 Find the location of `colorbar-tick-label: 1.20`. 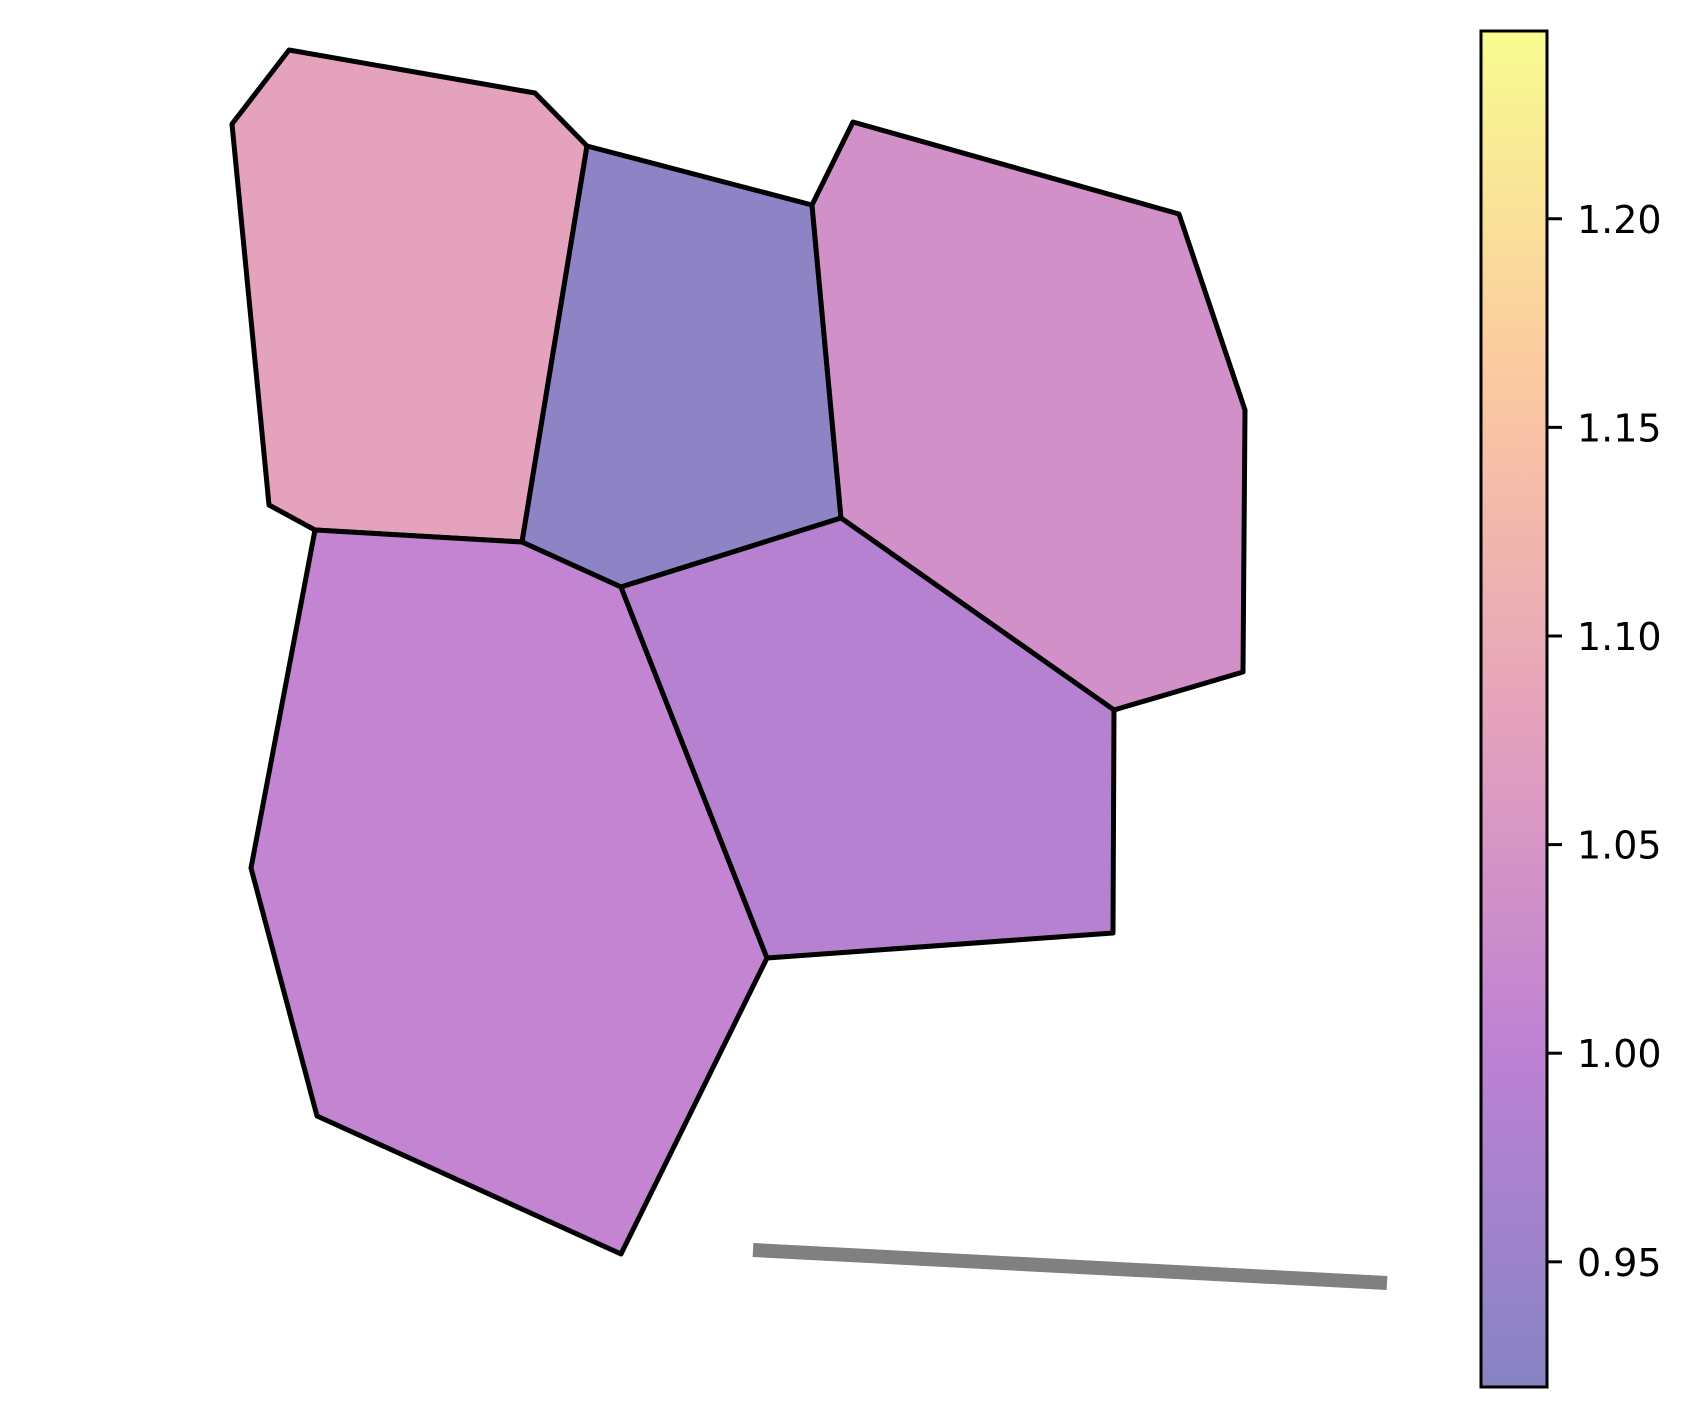

colorbar-tick-label: 1.20 is located at coordinates (1619, 220).